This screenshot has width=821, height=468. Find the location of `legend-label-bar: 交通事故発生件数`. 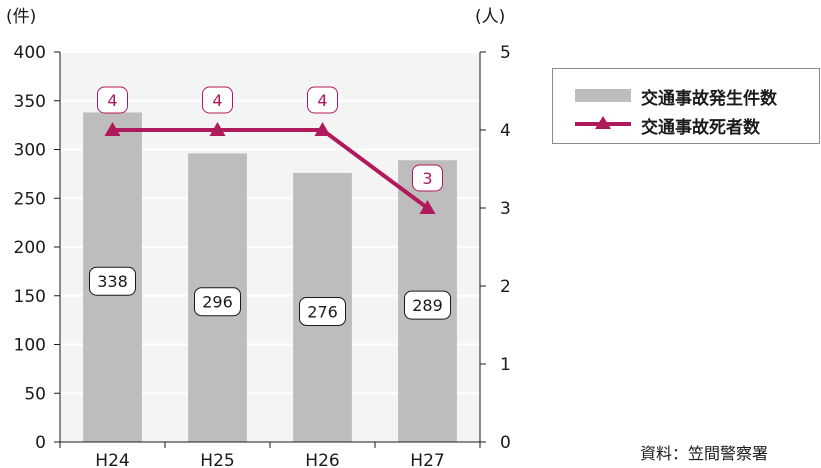

legend-label-bar: 交通事故発生件数 is located at coordinates (709, 99).